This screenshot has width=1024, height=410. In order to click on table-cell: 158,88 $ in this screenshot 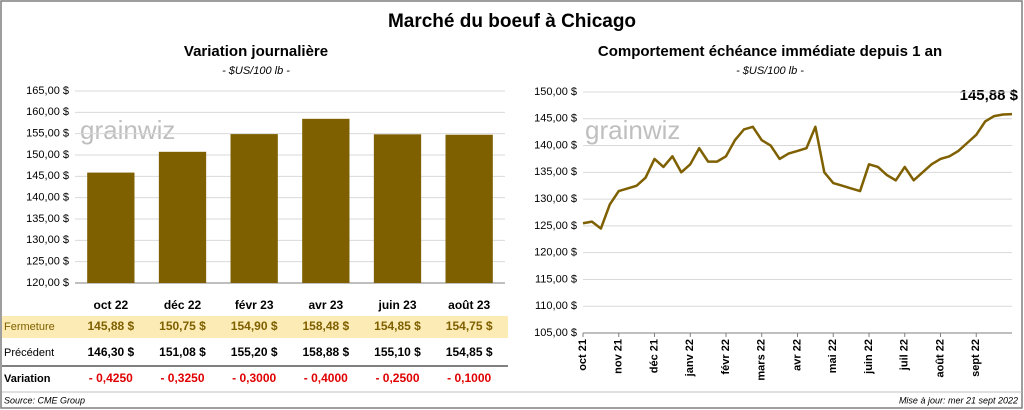, I will do `click(325, 352)`.